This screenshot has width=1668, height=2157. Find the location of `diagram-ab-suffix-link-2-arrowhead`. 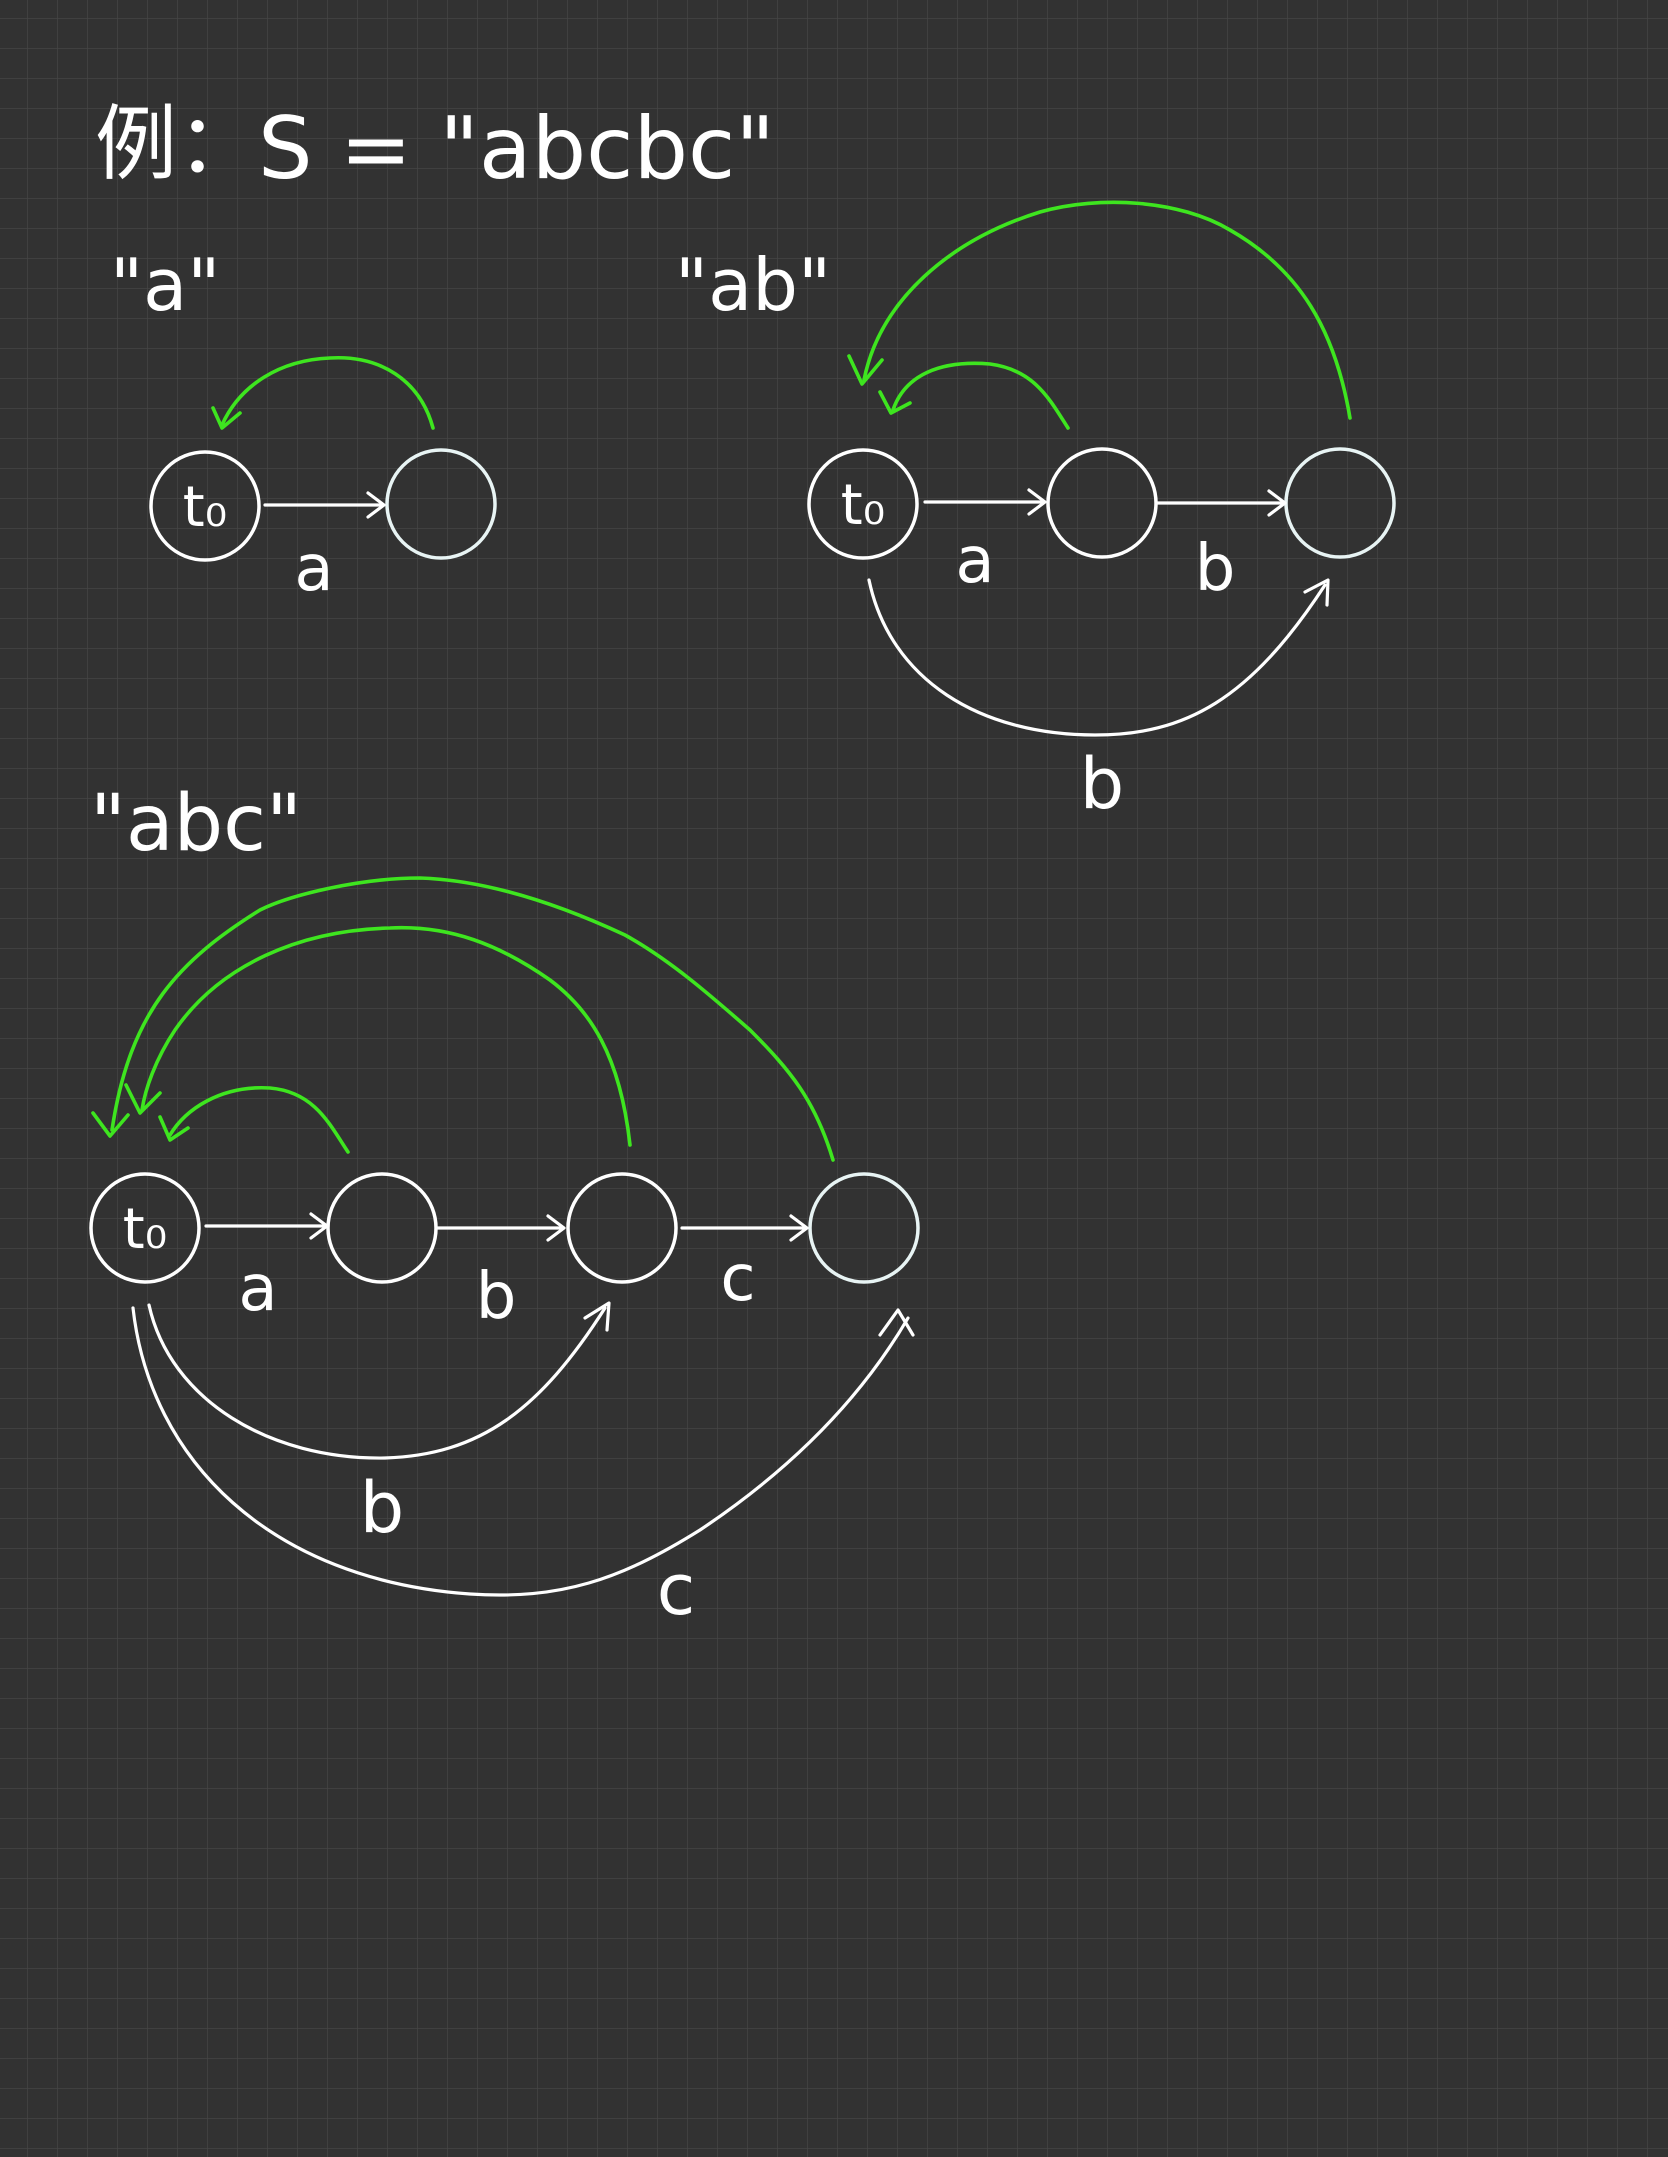

diagram-ab-suffix-link-2-arrowhead is located at coordinates (865, 370).